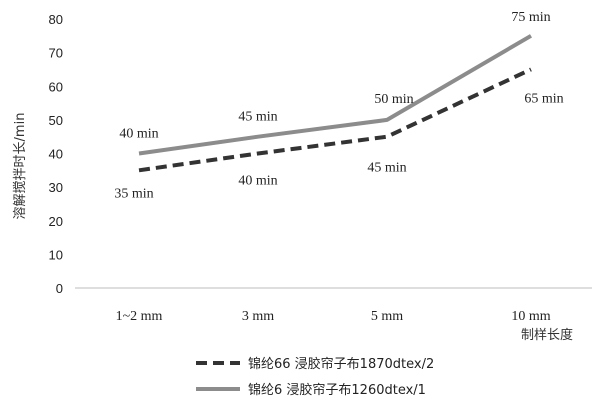  I want to click on legend-item-series-1: 锦纶66 浸胶帘子布1870dtex/2, so click(315, 364).